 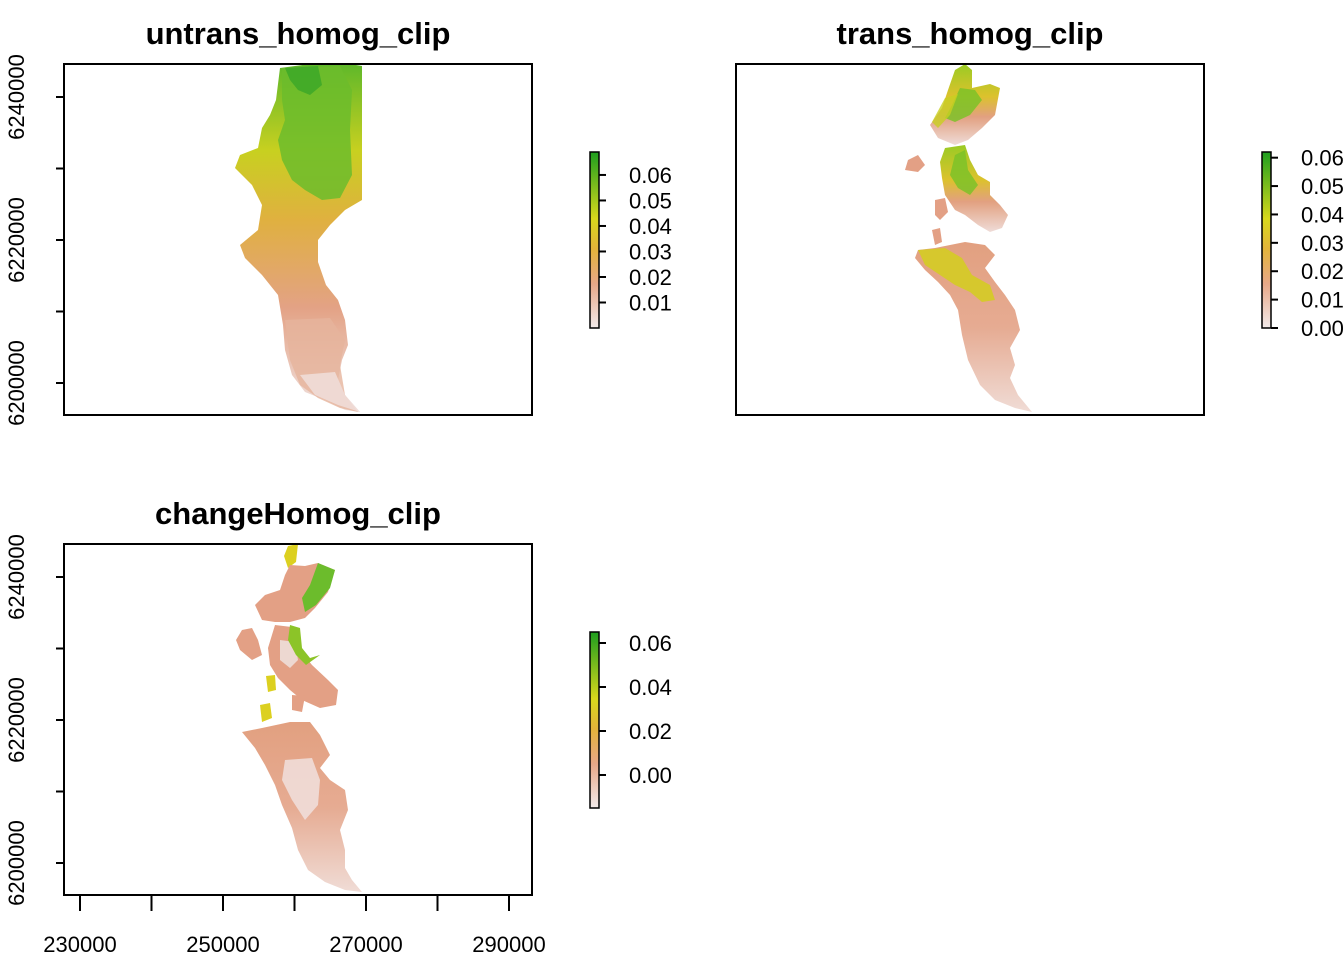 I want to click on colorbar: 0.010.020.030.040.050.06, so click(x=630, y=240).